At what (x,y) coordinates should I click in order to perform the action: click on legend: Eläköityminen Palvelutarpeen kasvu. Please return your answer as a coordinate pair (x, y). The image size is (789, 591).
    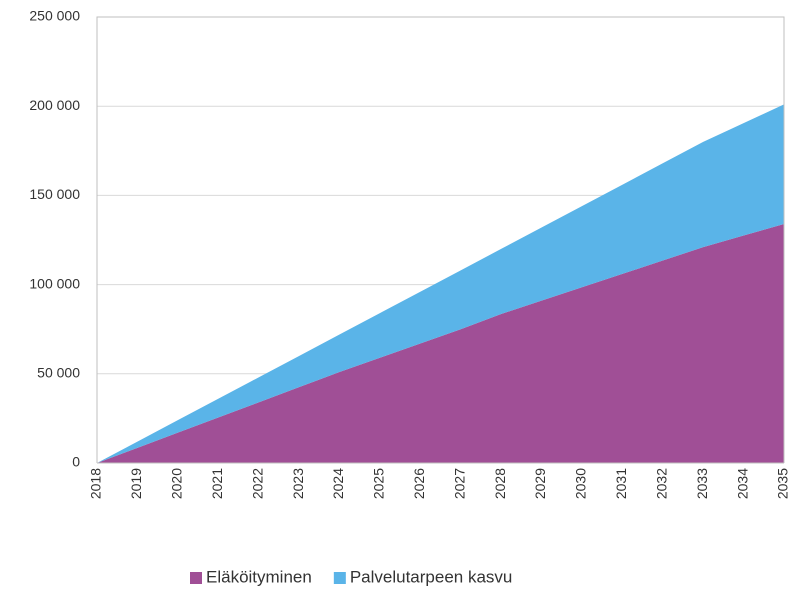
    Looking at the image, I should click on (351, 576).